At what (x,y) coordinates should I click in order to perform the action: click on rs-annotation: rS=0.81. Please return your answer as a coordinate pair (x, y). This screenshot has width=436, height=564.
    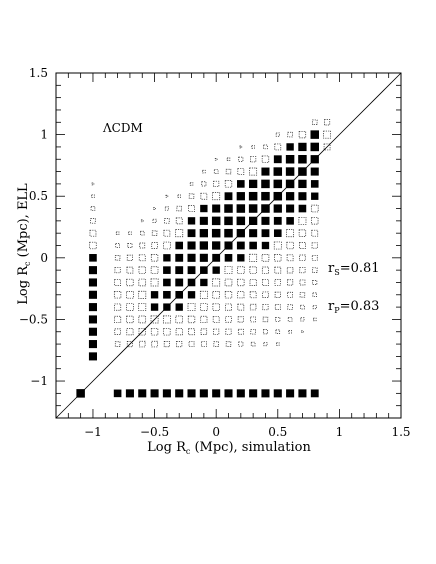
    Looking at the image, I should click on (354, 269).